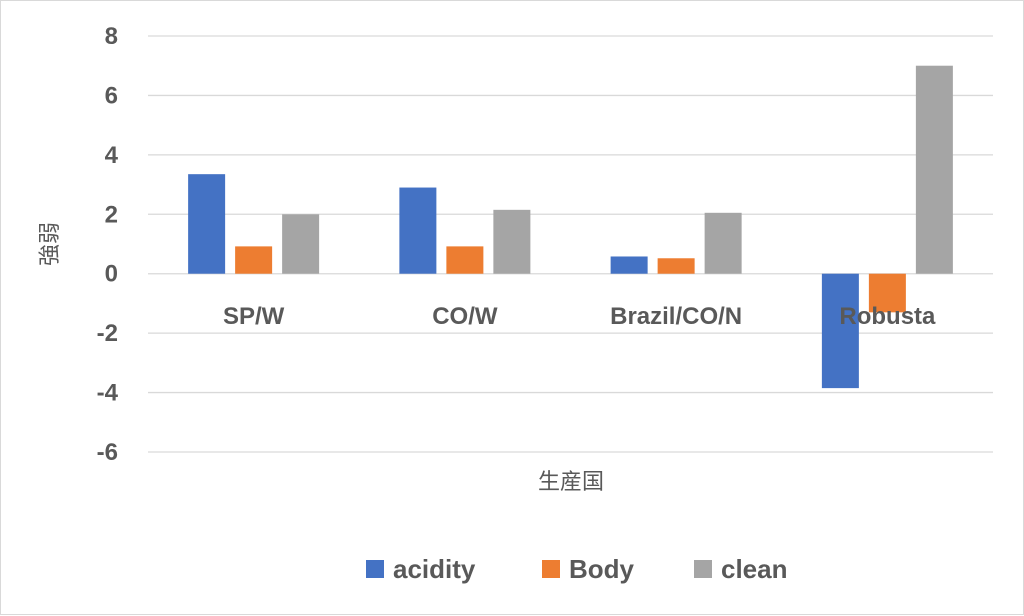 This screenshot has width=1024, height=616. What do you see at coordinates (107, 452) in the screenshot?
I see `y-tick-label: -6` at bounding box center [107, 452].